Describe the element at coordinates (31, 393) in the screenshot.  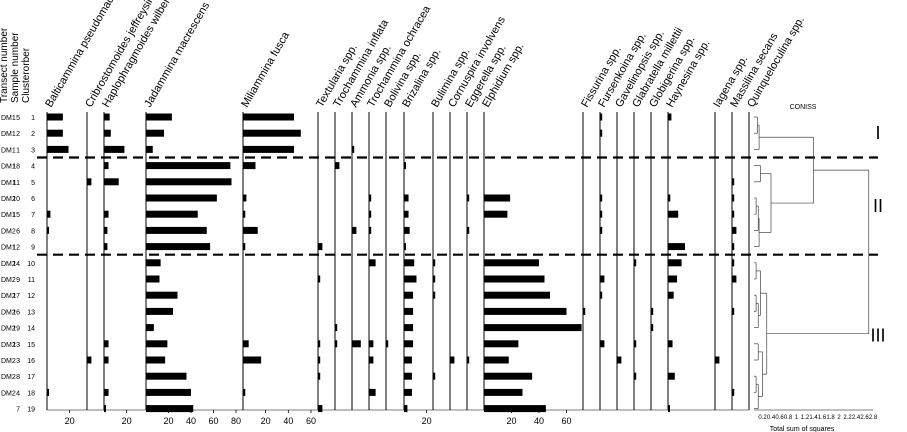
I see `order-label: 18` at that location.